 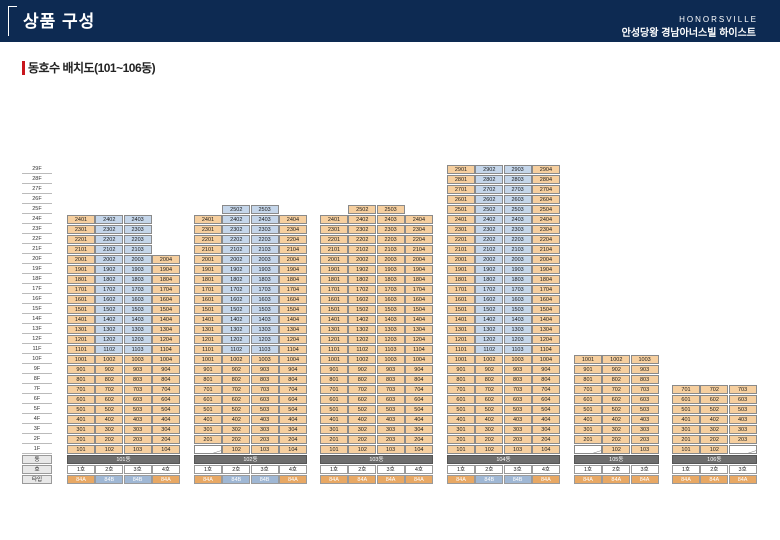 I want to click on unit-cell: 702, so click(x=714, y=389).